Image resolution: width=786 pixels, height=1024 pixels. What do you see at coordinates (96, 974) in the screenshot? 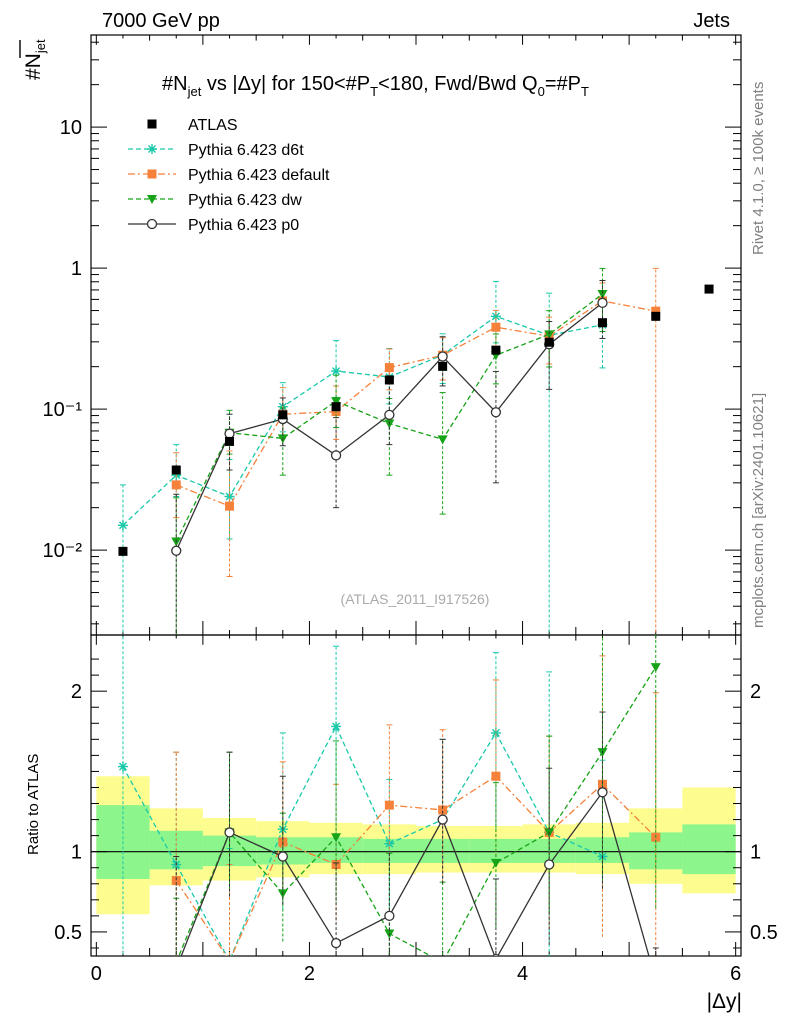
I see `x-tick-label: 0` at bounding box center [96, 974].